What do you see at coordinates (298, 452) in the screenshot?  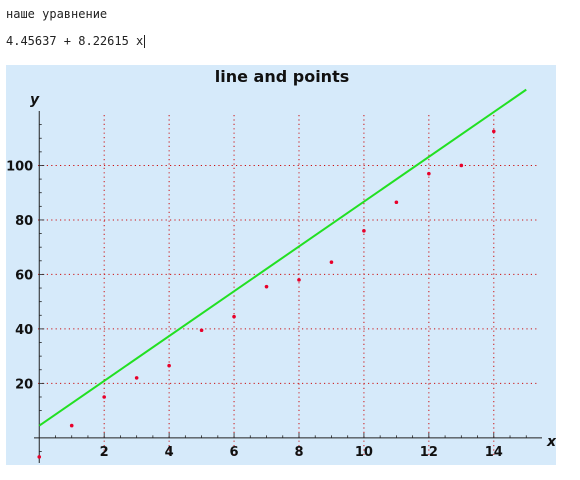 I see `x-tick-label-8: 8` at bounding box center [298, 452].